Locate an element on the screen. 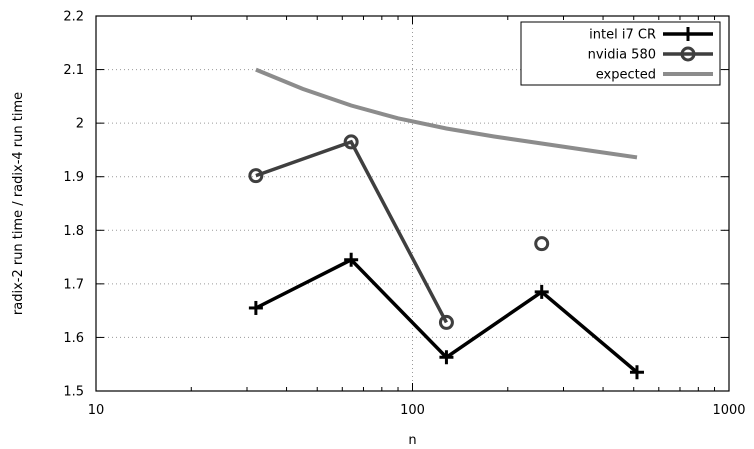 This screenshot has width=754, height=449. y-tick-label: 1.6 is located at coordinates (73, 338).